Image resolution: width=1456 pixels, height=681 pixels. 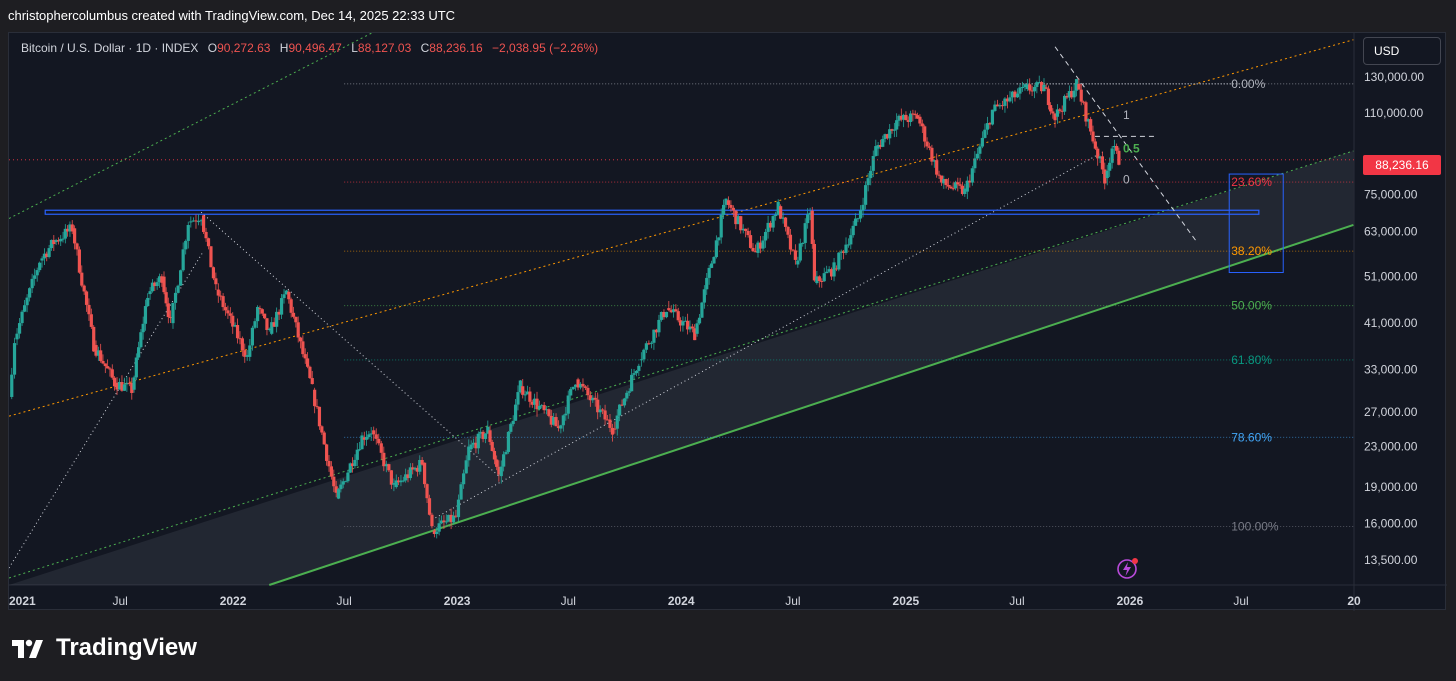 What do you see at coordinates (1391, 232) in the screenshot?
I see `price-tick-label: 63,000.00` at bounding box center [1391, 232].